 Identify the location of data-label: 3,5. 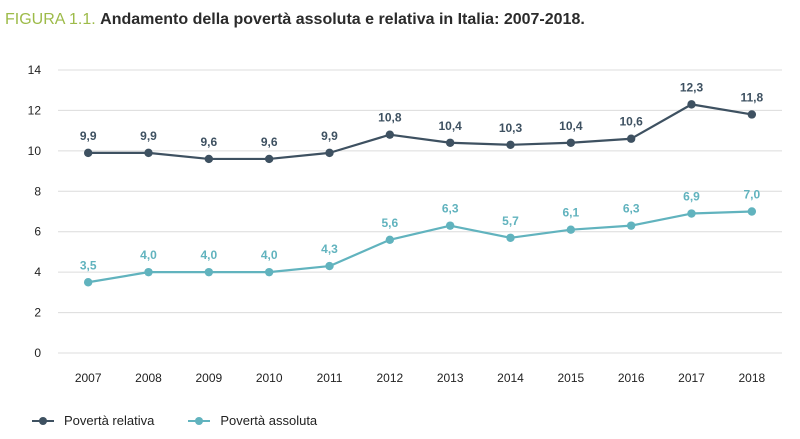
(88, 265).